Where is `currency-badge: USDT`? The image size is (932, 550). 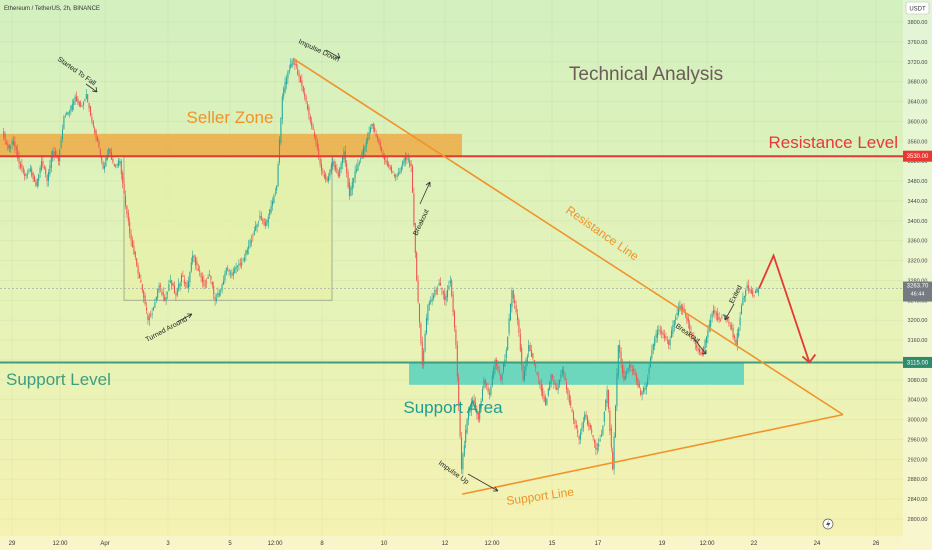 currency-badge: USDT is located at coordinates (917, 8).